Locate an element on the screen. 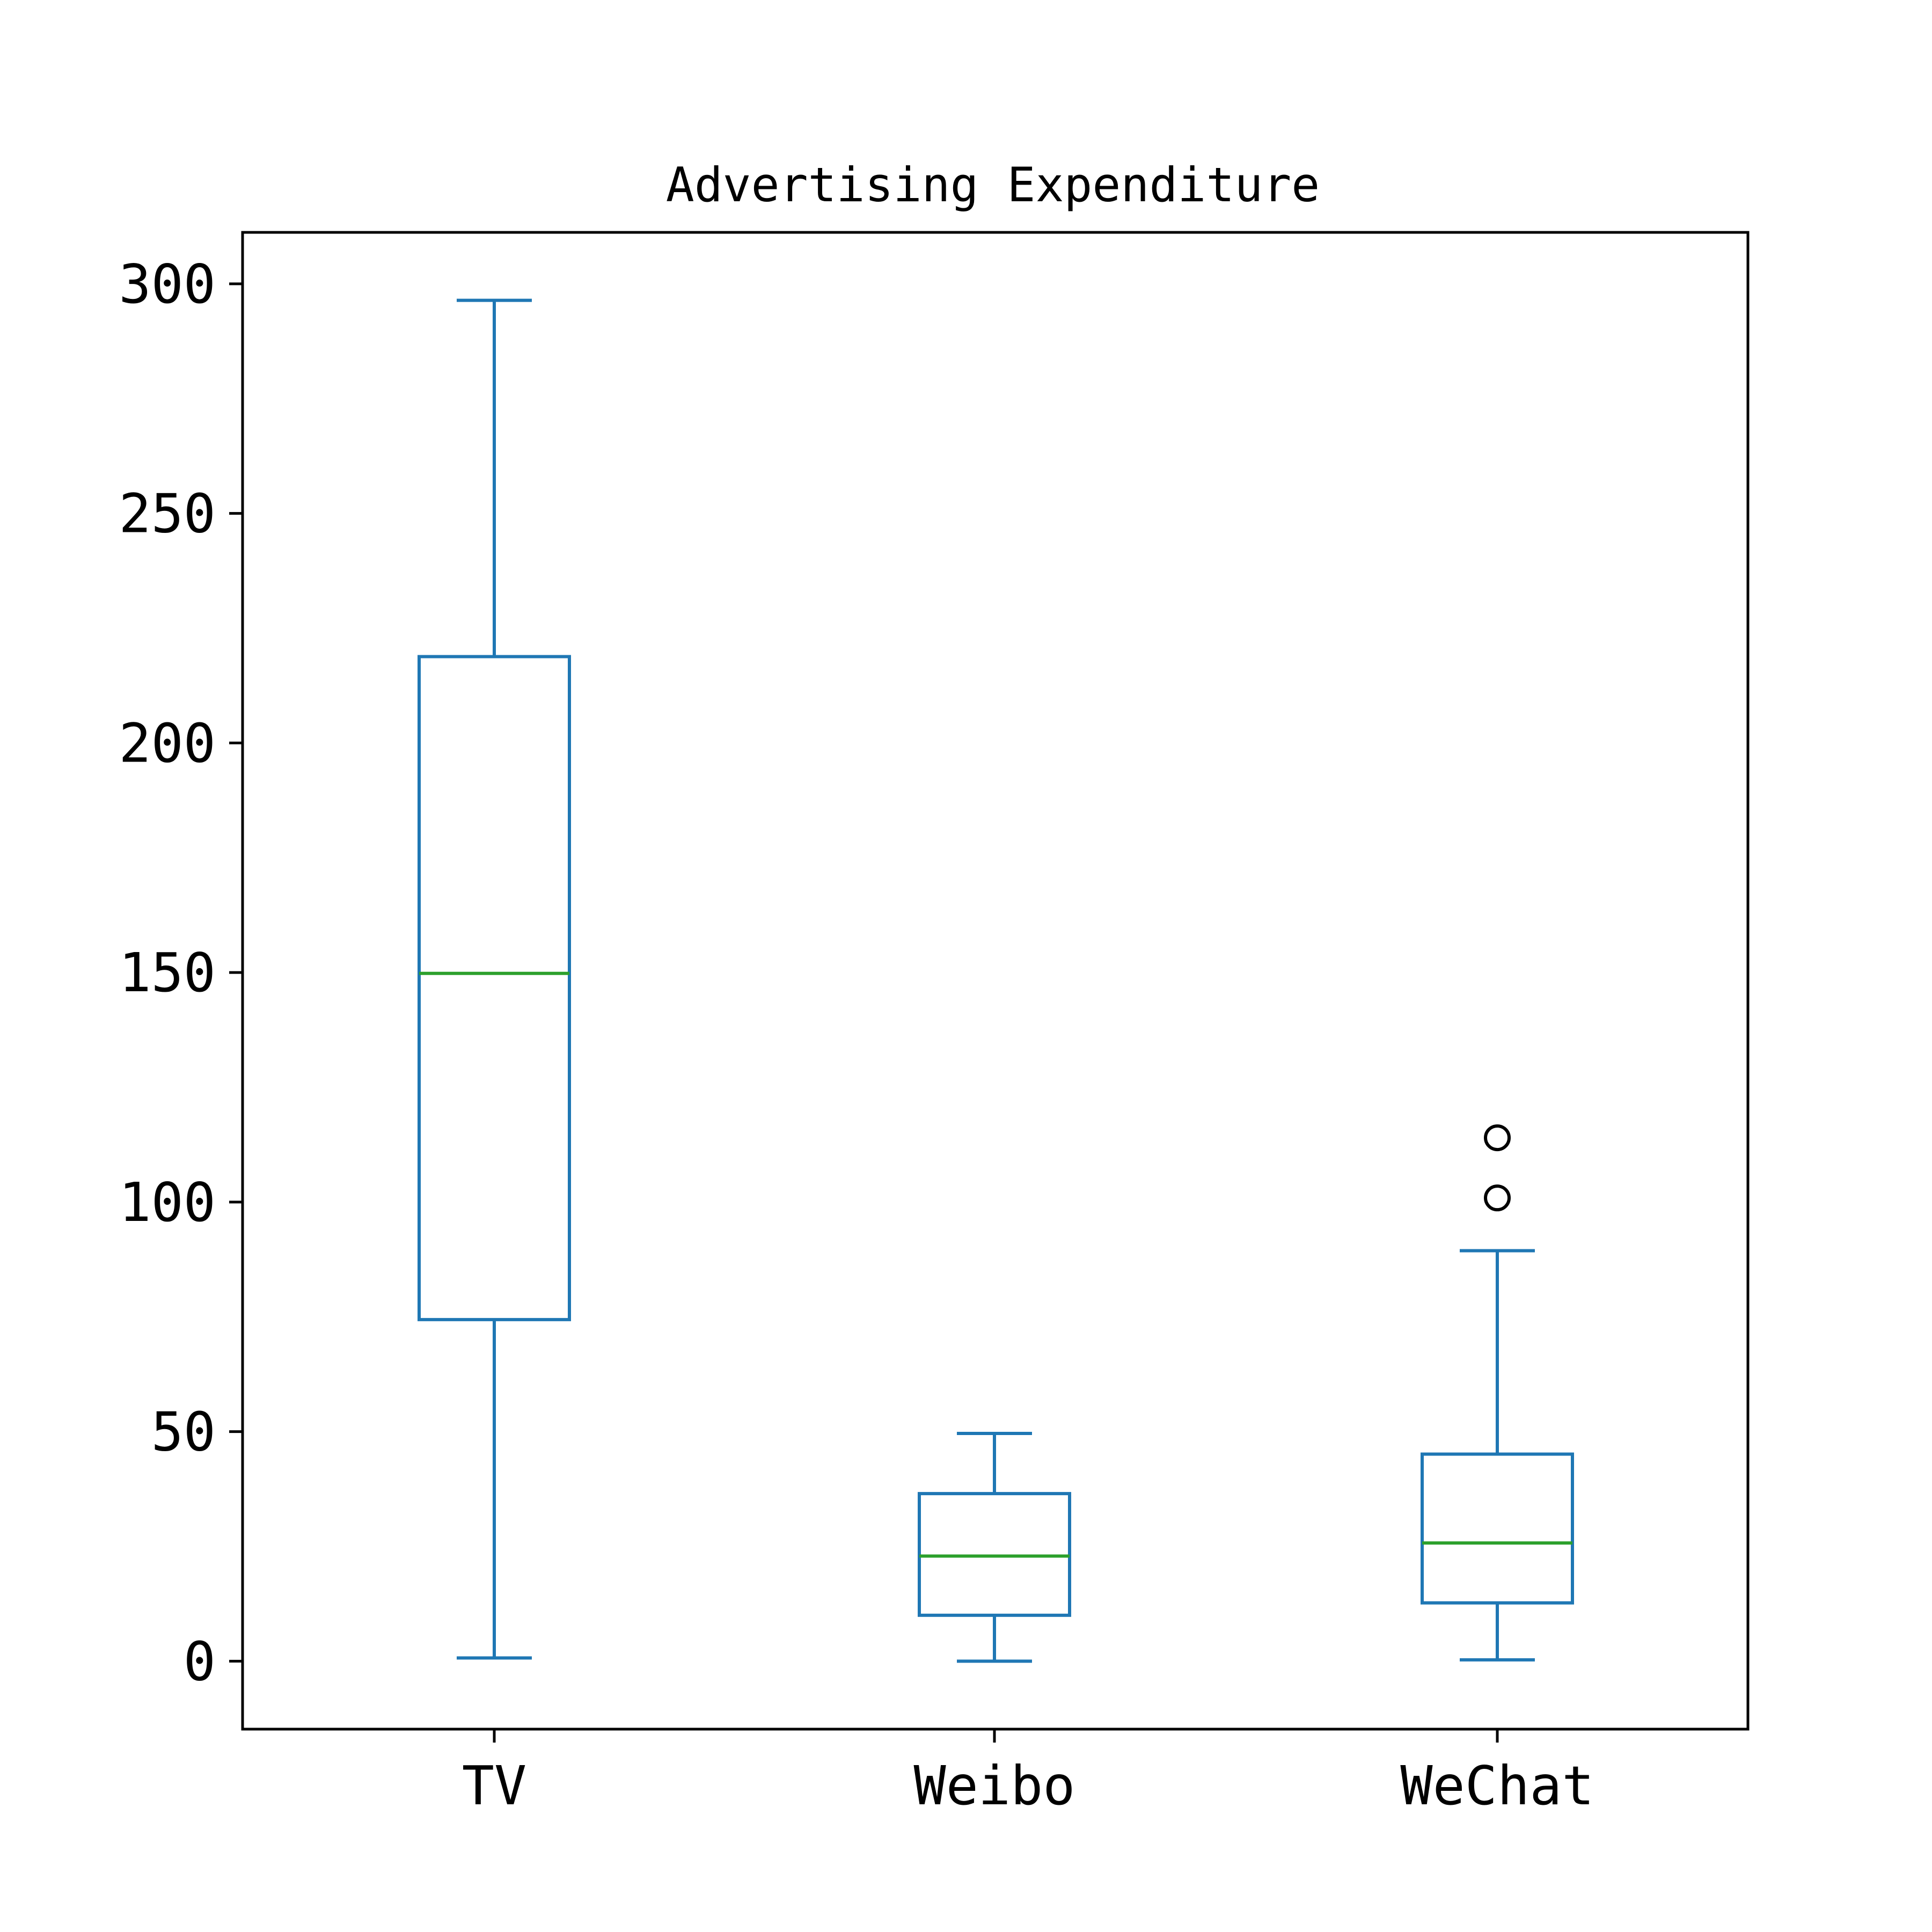 The image size is (1932, 1932). y-tick-label-150: 150 is located at coordinates (167, 972).